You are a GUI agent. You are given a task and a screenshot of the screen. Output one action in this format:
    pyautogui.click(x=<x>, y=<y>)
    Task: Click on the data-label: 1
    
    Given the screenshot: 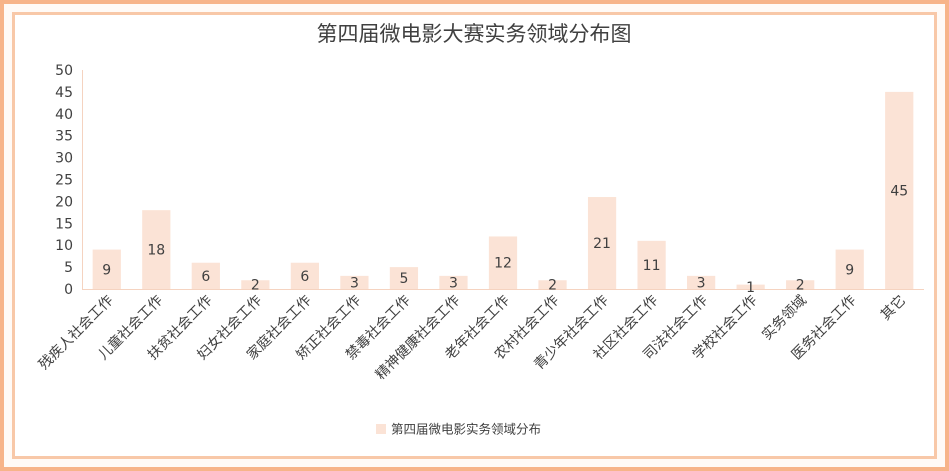 What is the action you would take?
    pyautogui.click(x=750, y=288)
    